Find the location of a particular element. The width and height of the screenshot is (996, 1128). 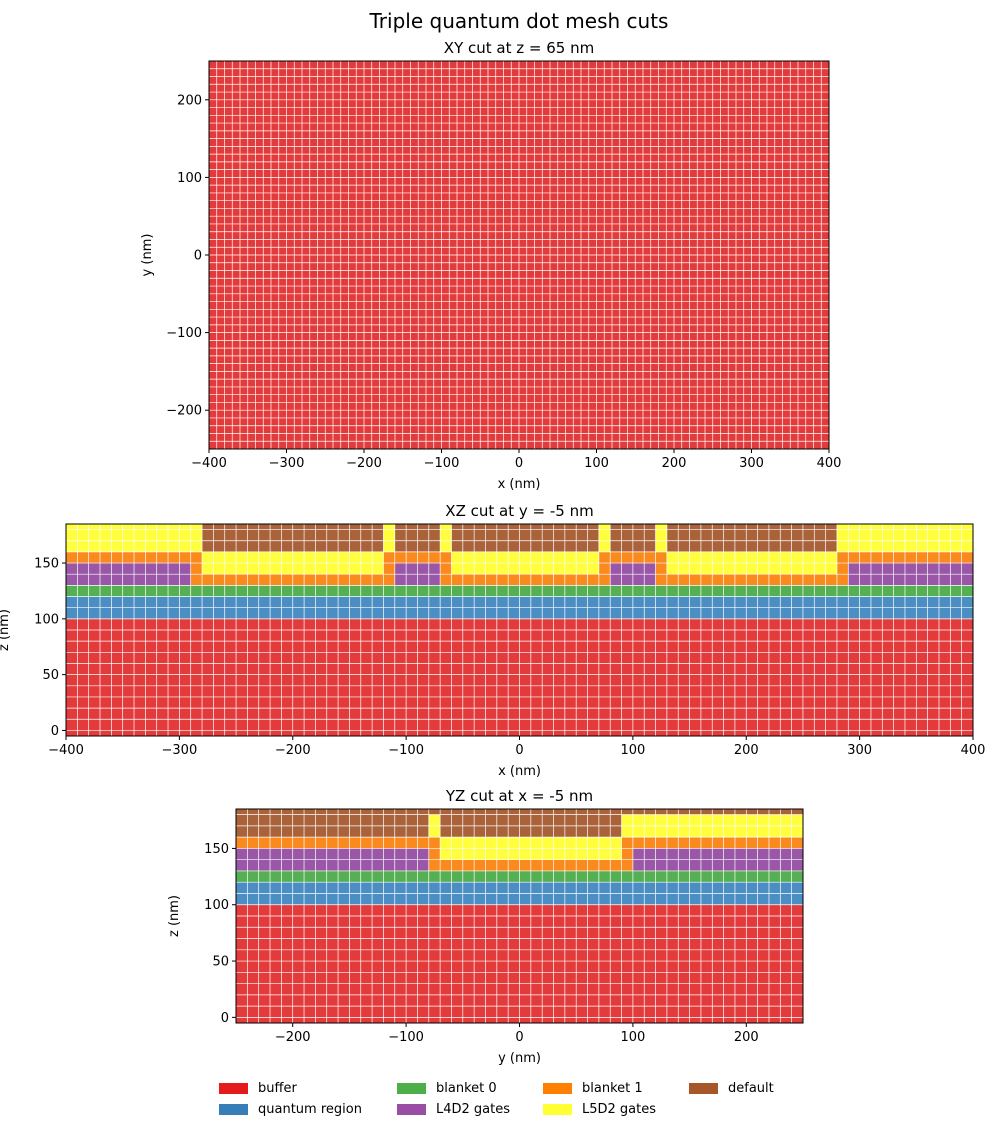

legend-item-l4d2-gates: L4D2 gates is located at coordinates (453, 1109).